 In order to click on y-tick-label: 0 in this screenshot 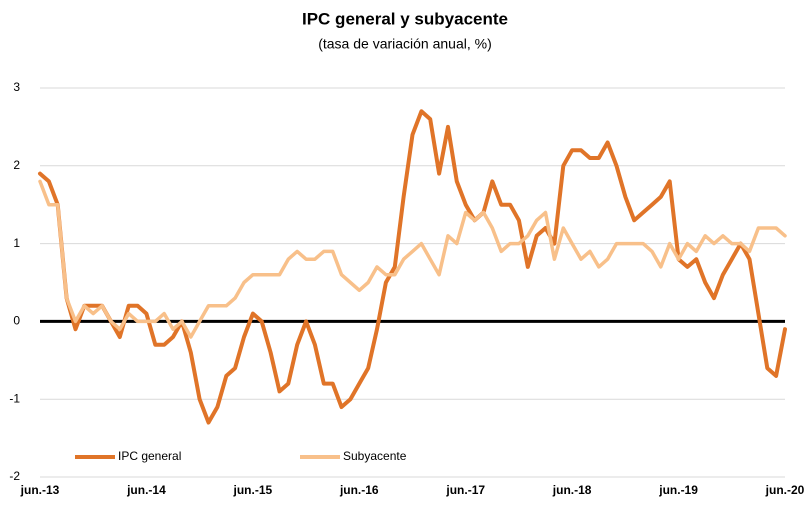, I will do `click(16, 321)`.